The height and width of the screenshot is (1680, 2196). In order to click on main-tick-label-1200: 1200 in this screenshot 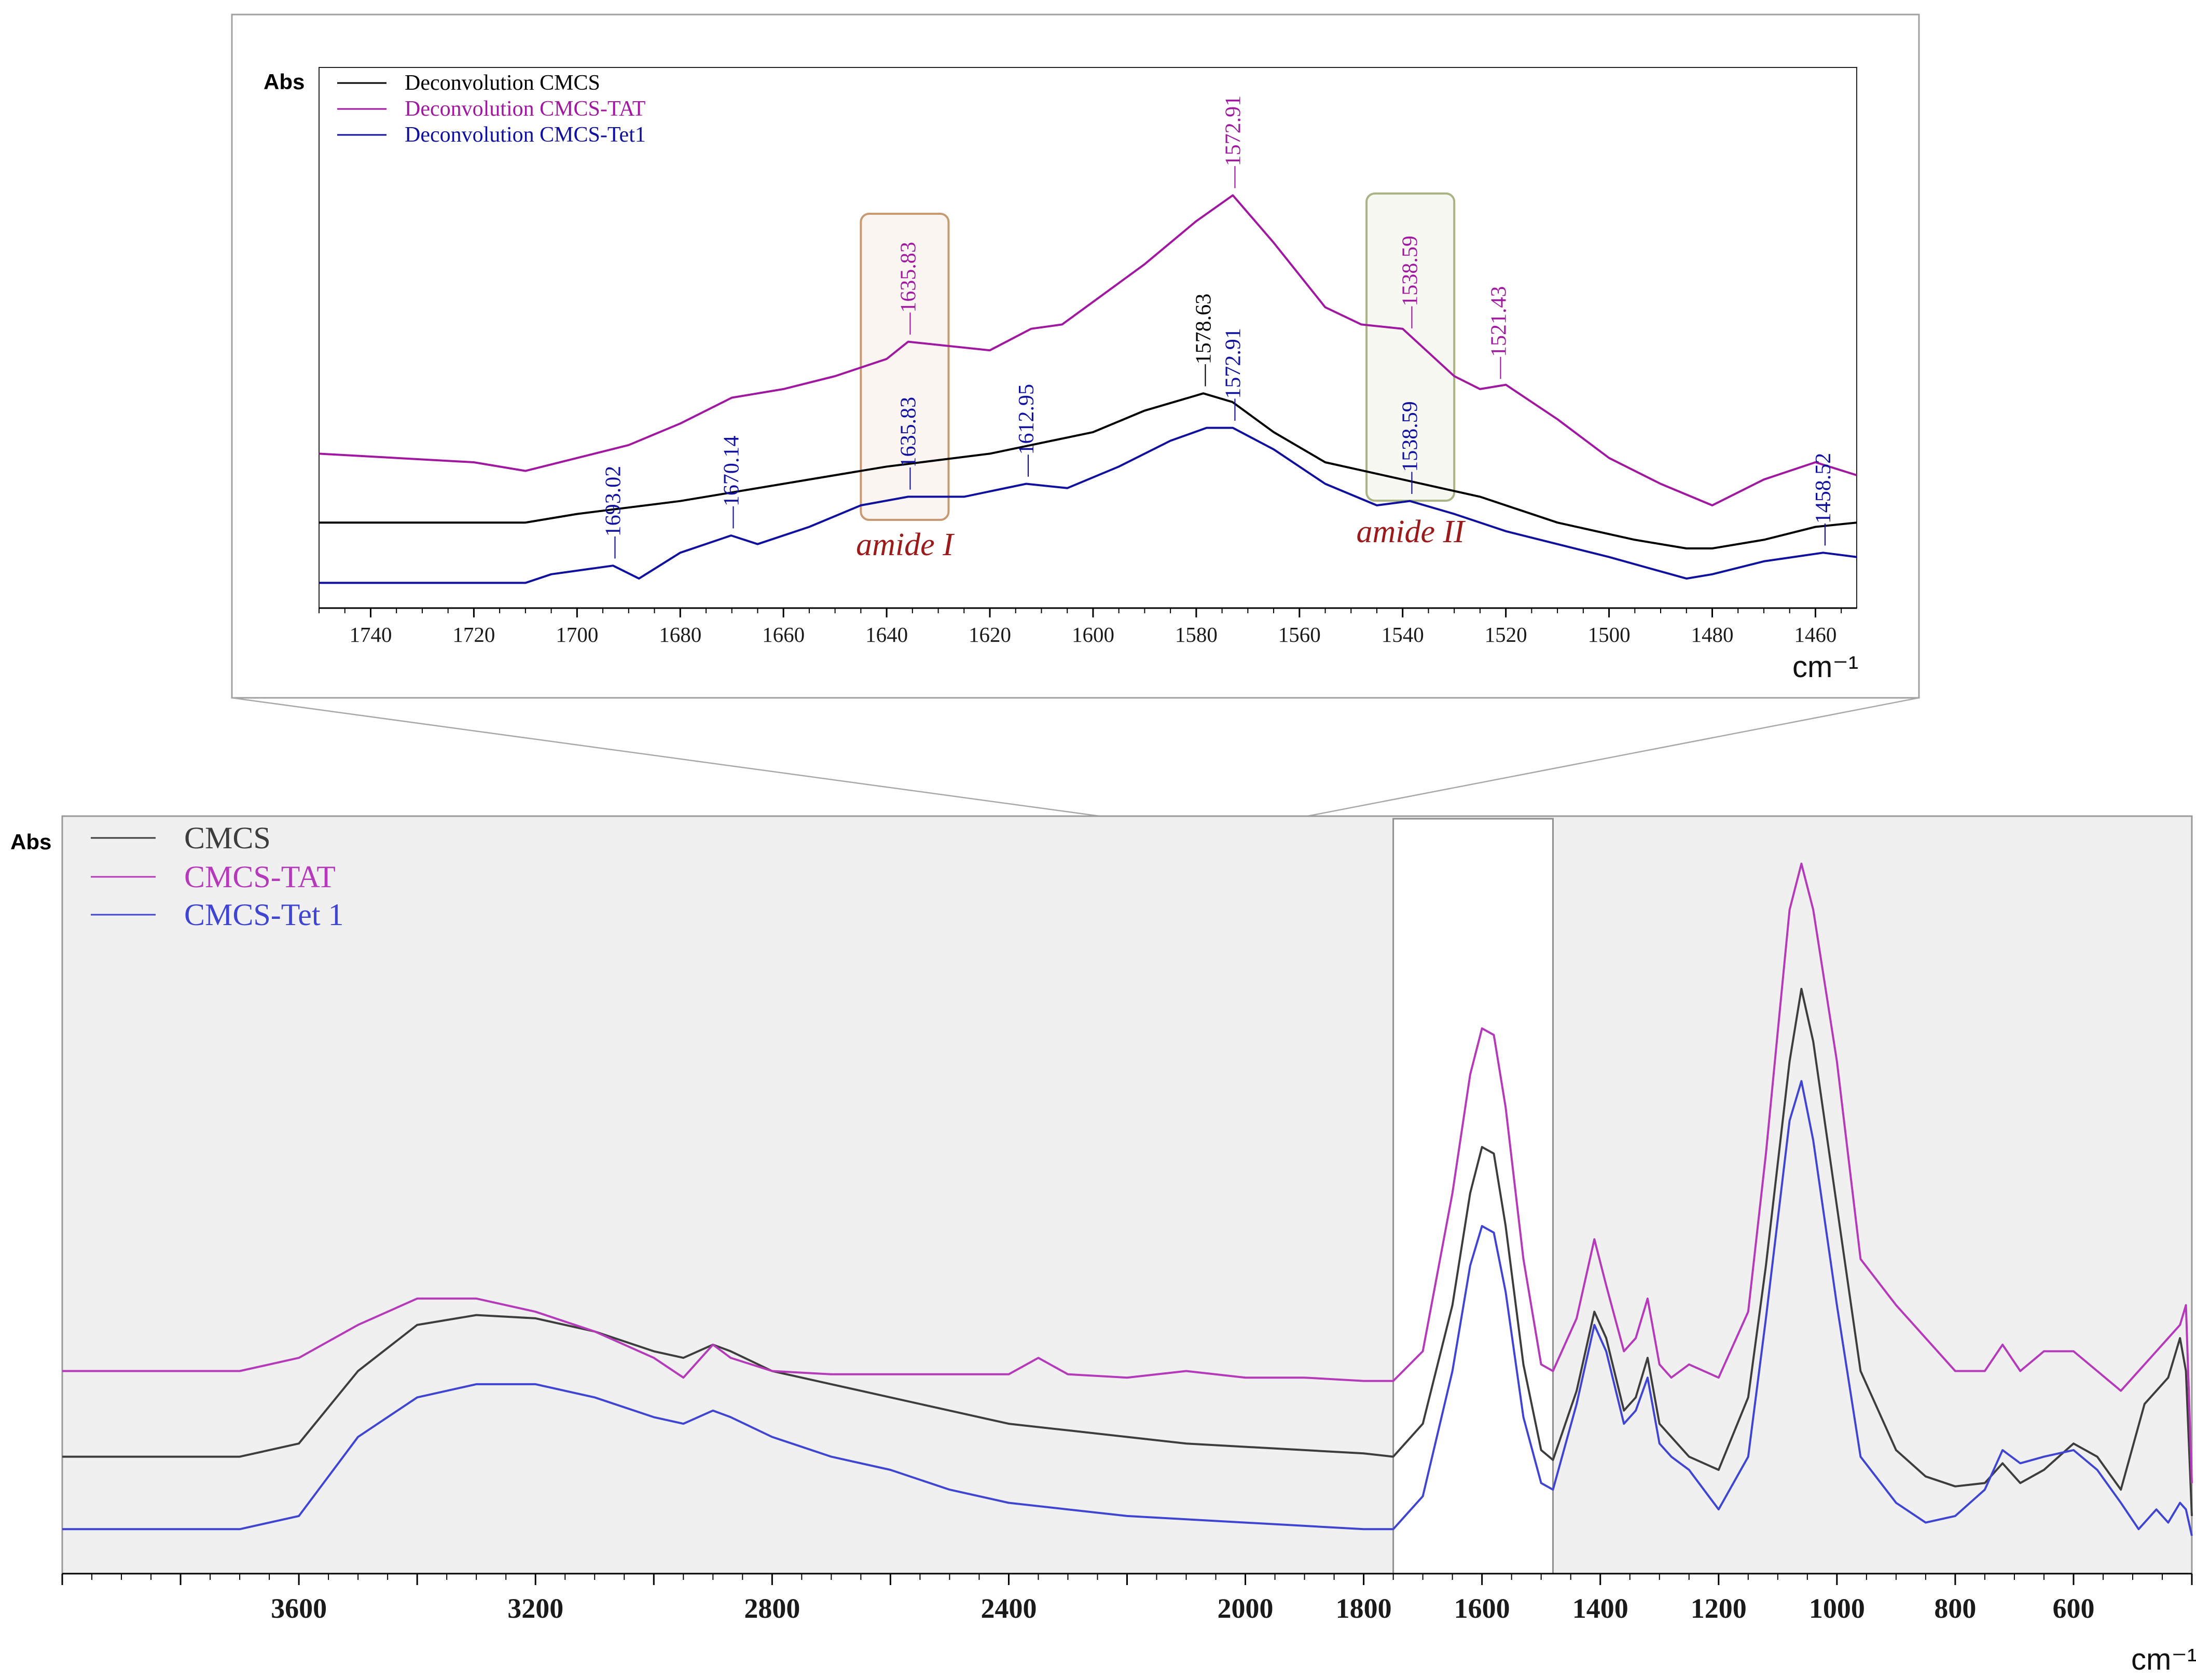, I will do `click(1719, 1608)`.